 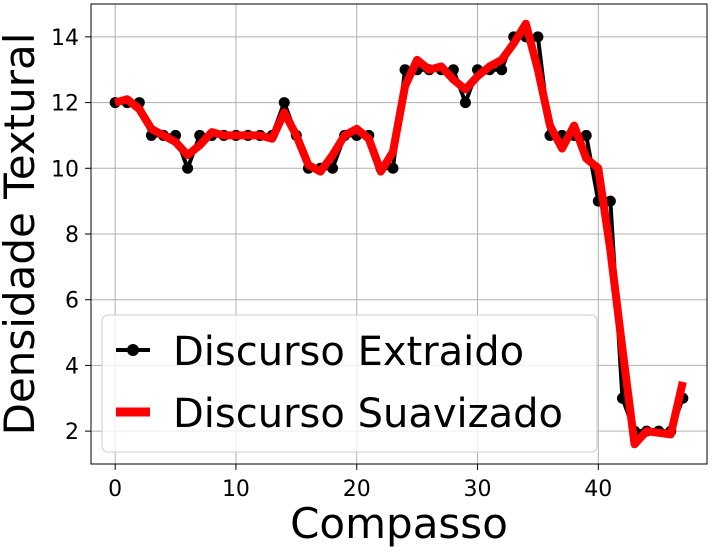 I want to click on y-tick-label: 10, so click(x=65, y=169).